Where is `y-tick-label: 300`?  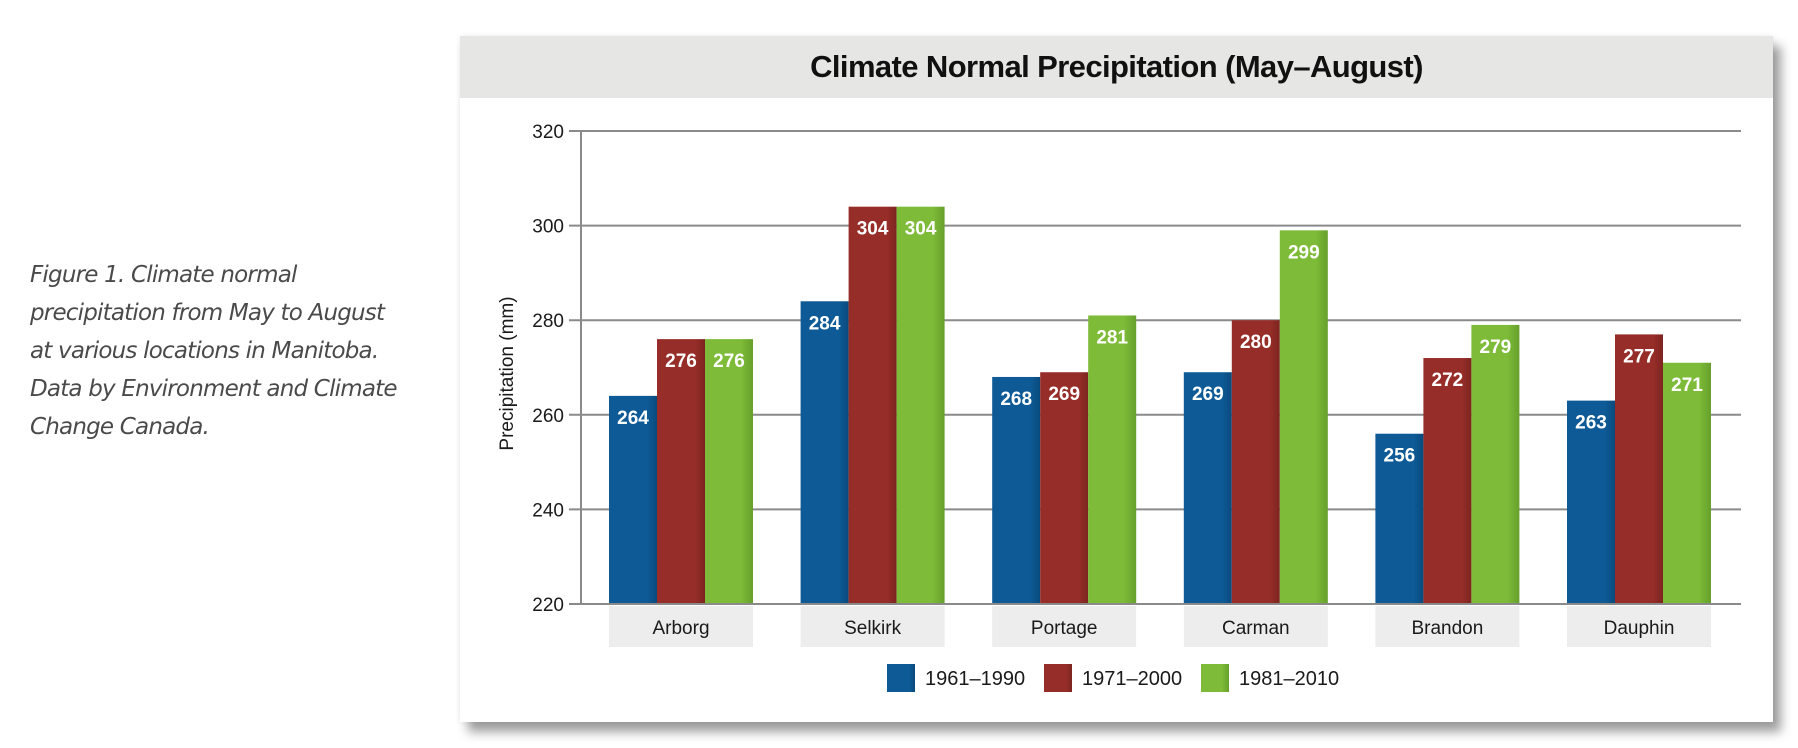 y-tick-label: 300 is located at coordinates (548, 227).